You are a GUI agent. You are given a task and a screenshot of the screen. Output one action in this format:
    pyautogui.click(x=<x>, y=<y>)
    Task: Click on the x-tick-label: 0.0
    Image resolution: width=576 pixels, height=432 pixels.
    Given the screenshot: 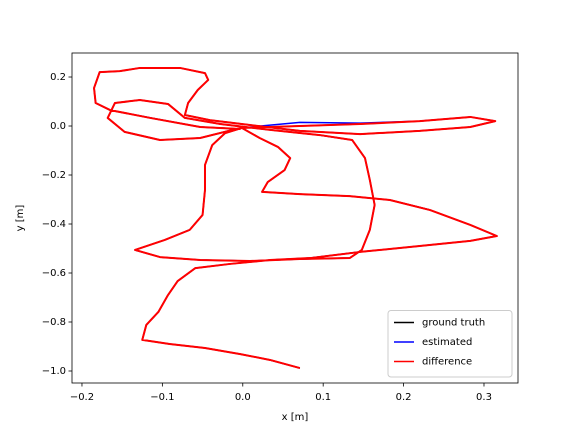 What is the action you would take?
    pyautogui.click(x=243, y=397)
    